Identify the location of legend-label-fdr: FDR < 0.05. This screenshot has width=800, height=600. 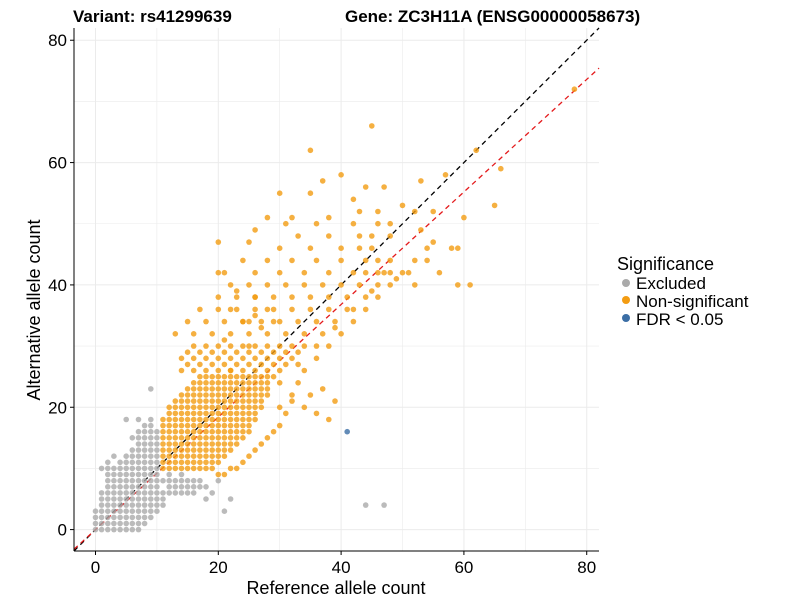
(679, 319).